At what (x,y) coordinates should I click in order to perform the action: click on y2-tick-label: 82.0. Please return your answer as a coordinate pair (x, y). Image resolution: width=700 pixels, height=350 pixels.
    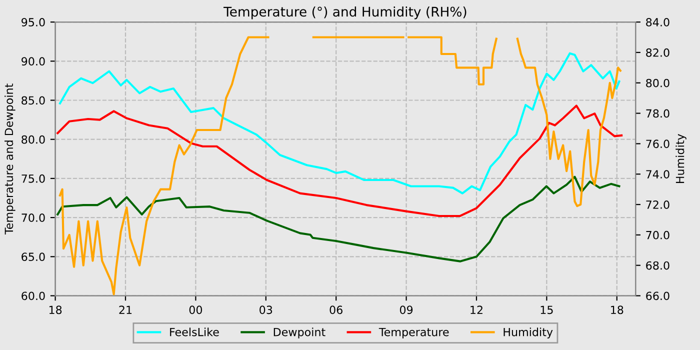
    Looking at the image, I should click on (658, 52).